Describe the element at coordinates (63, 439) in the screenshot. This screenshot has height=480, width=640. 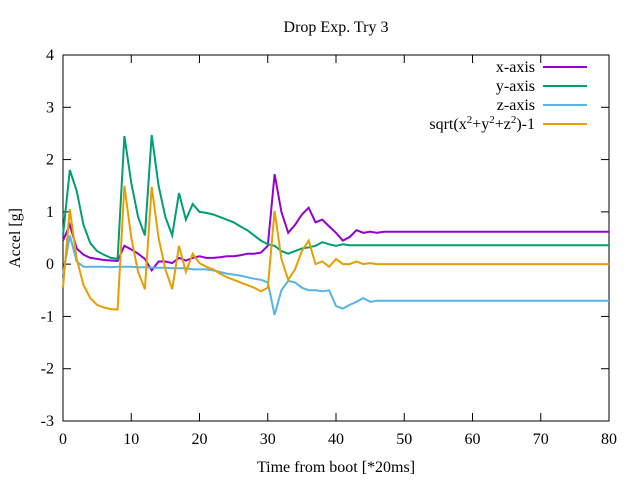
I see `x-tick-label: 0` at that location.